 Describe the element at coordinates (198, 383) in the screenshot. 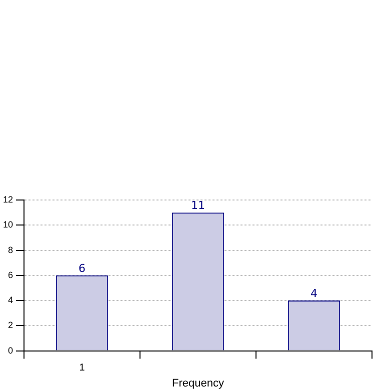

I see `x-axis-title: Frequency` at that location.